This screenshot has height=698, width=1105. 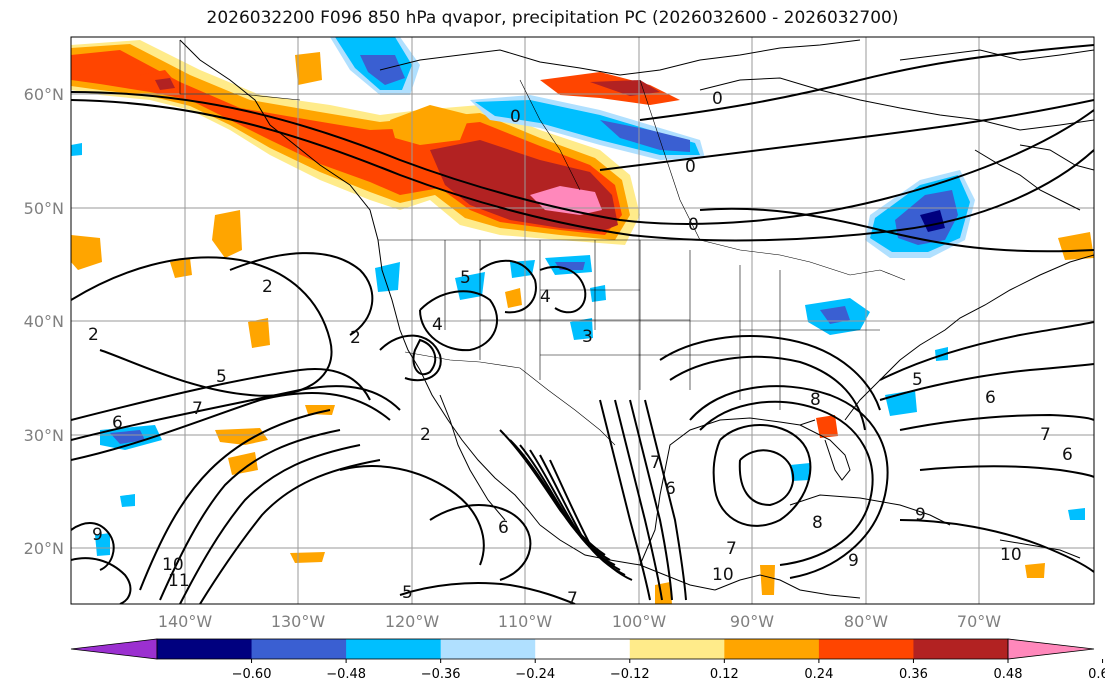 What do you see at coordinates (587, 337) in the screenshot?
I see `contour-label: 3` at bounding box center [587, 337].